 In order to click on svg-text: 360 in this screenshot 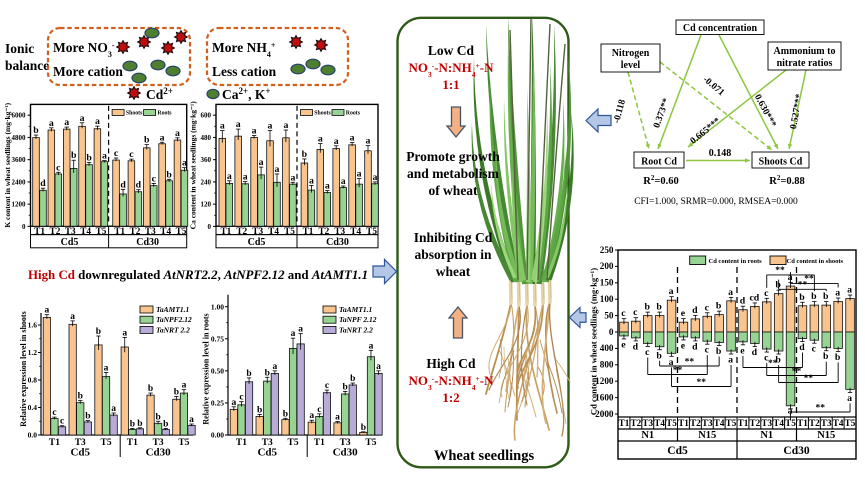, I will do `click(206, 160)`.